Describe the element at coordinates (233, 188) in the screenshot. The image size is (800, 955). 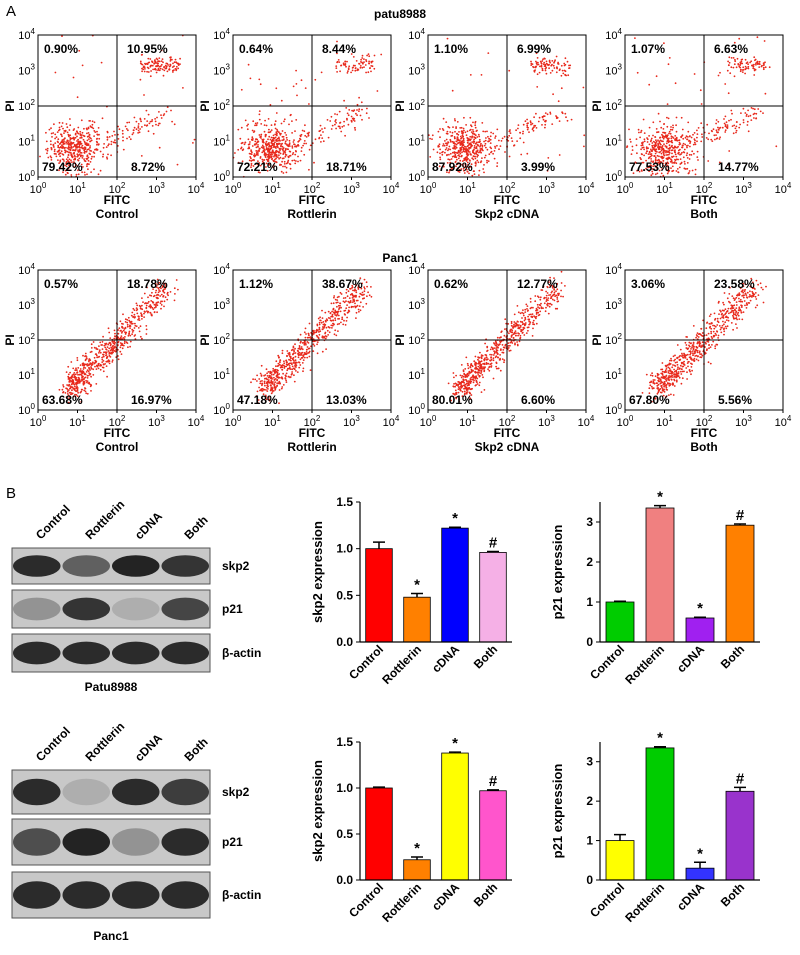
I see `x-tick-label: 100` at that location.